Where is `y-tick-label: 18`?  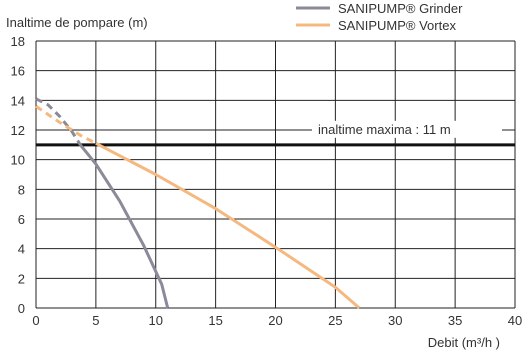 y-tick-label: 18 is located at coordinates (18, 41).